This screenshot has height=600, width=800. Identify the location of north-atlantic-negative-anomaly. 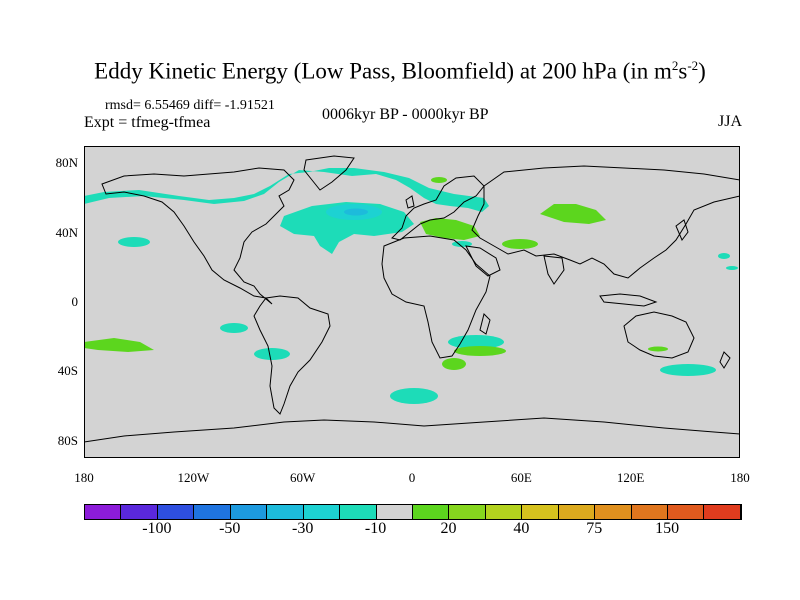
(286, 190).